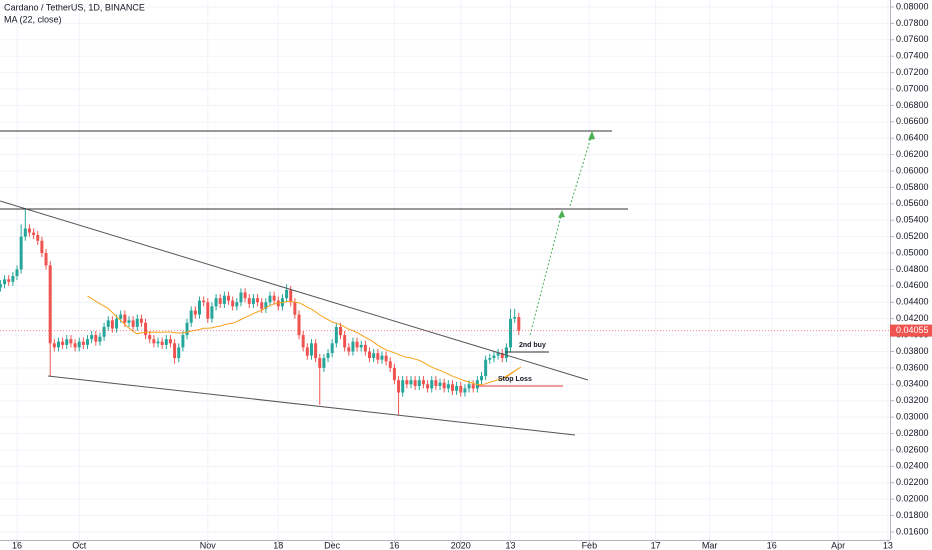 Image resolution: width=932 pixels, height=550 pixels. I want to click on x-tick-label: Oct, so click(79, 545).